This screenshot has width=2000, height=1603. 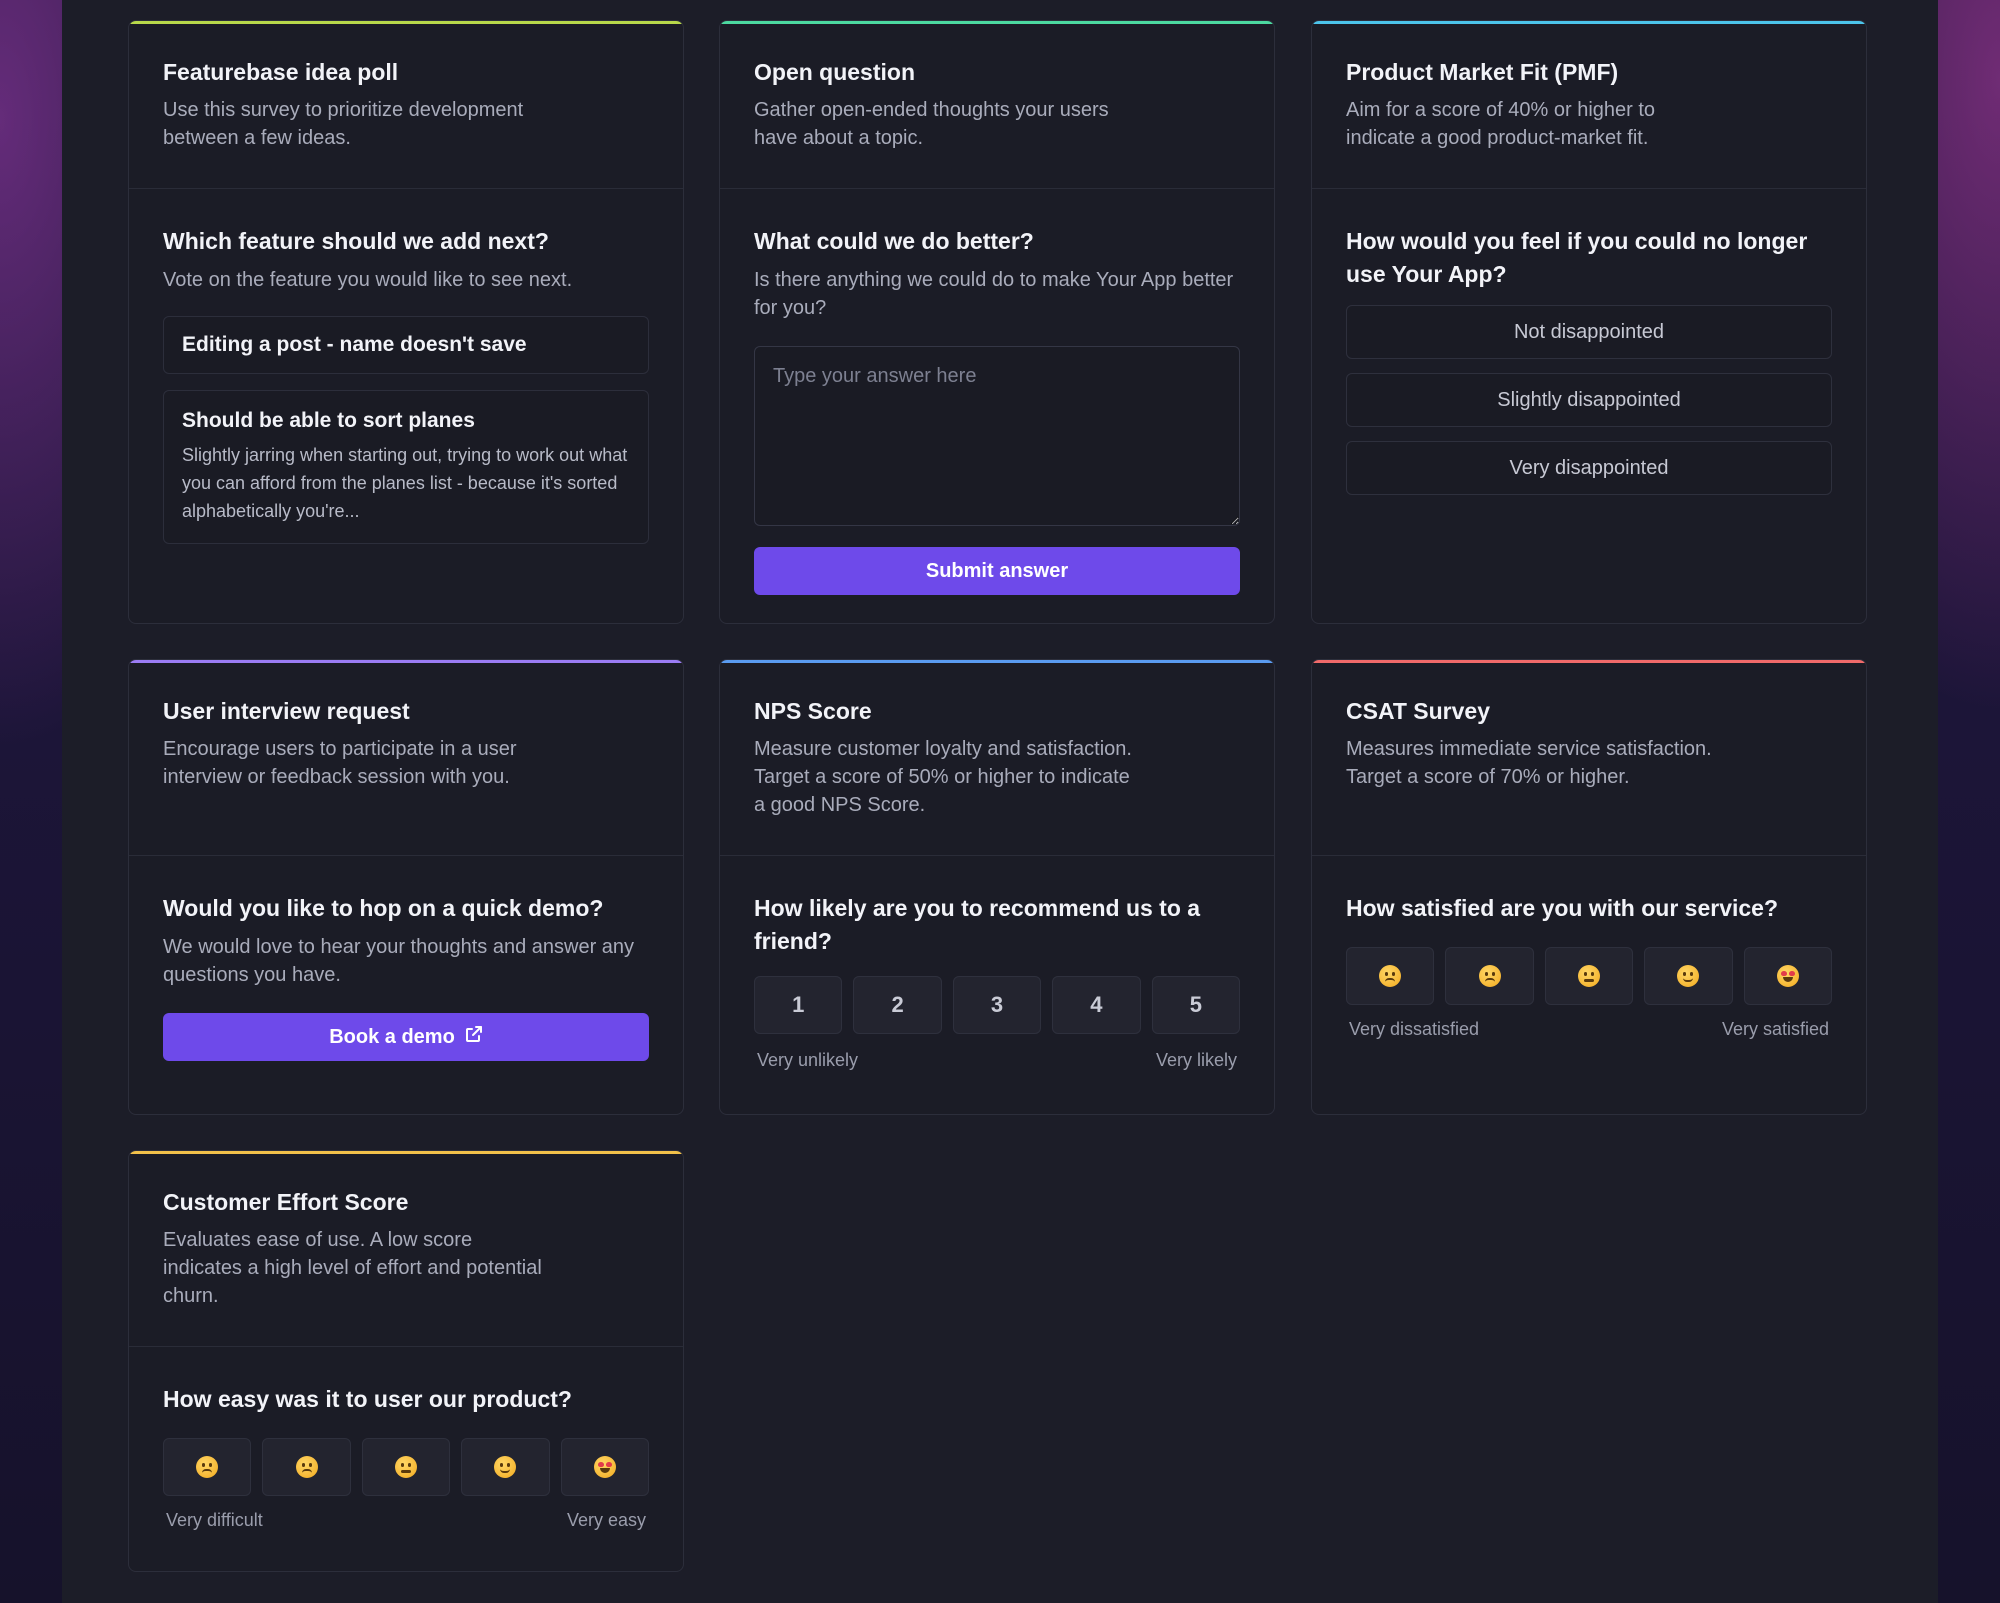 I want to click on idea-option: Editing a post - name doesn't save, so click(x=406, y=345).